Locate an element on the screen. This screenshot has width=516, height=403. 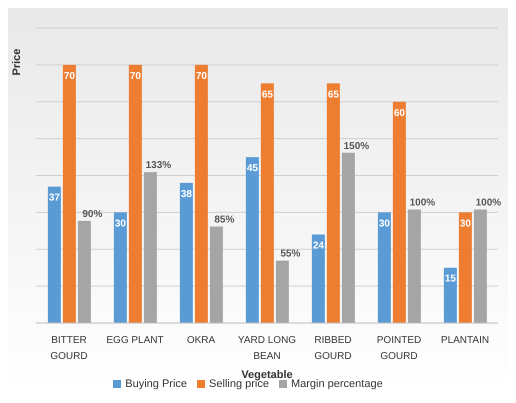
data-label: 15 is located at coordinates (450, 279).